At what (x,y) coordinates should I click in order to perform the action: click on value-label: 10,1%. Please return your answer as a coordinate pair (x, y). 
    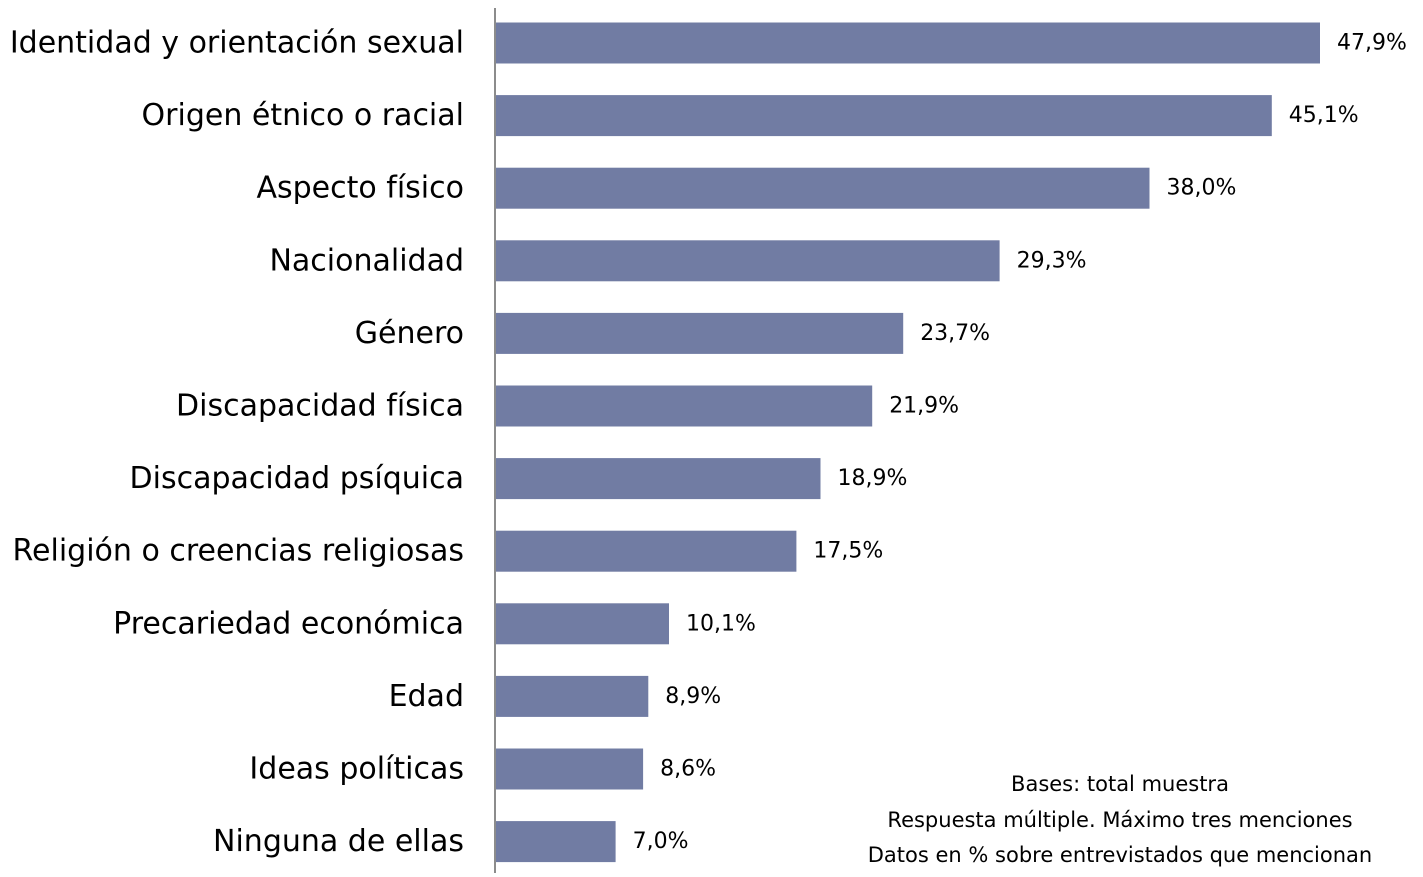
    Looking at the image, I should click on (721, 623).